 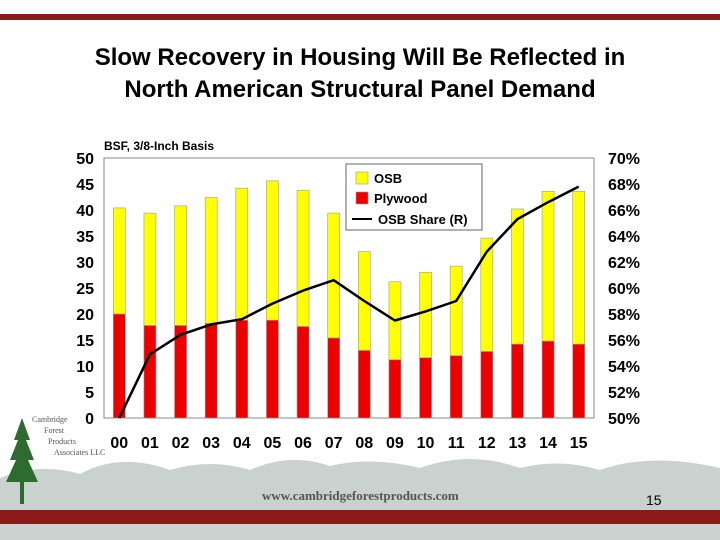 I want to click on x-tick-label: 10, so click(x=426, y=443).